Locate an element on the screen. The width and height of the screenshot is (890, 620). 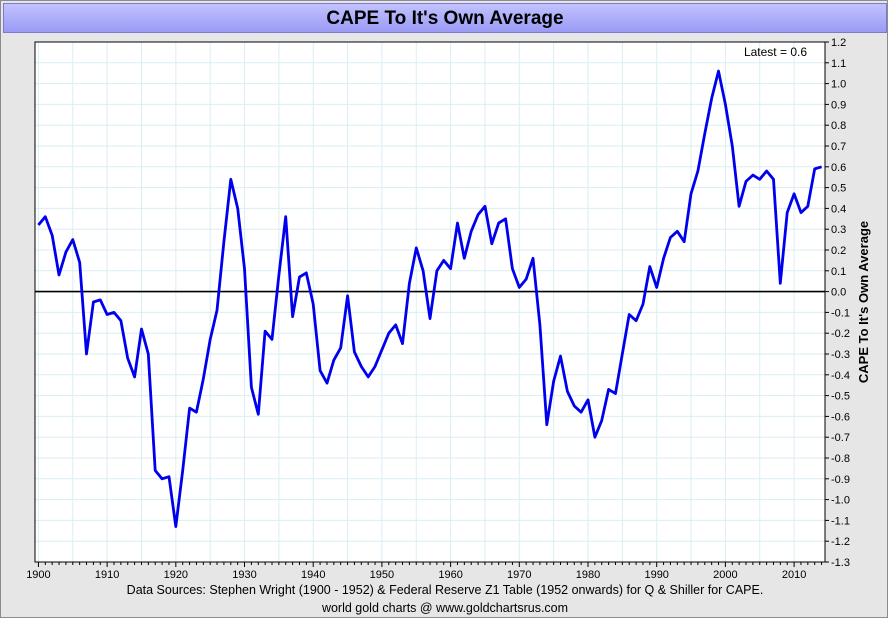
x-tick-label: 2000 is located at coordinates (725, 575).